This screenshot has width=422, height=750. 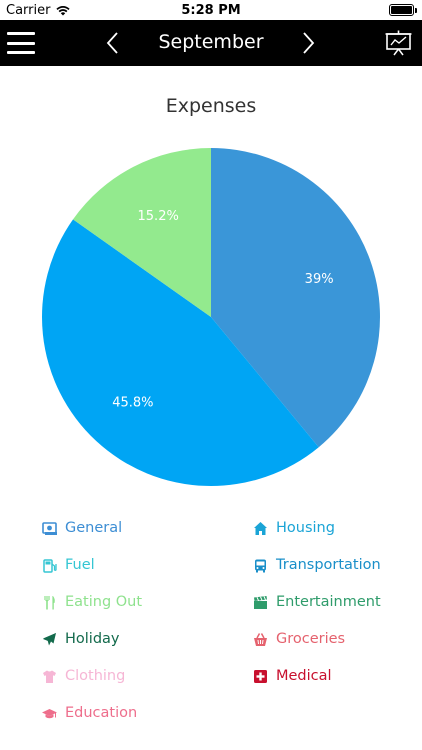 What do you see at coordinates (328, 602) in the screenshot?
I see `legend-label: Entertainment` at bounding box center [328, 602].